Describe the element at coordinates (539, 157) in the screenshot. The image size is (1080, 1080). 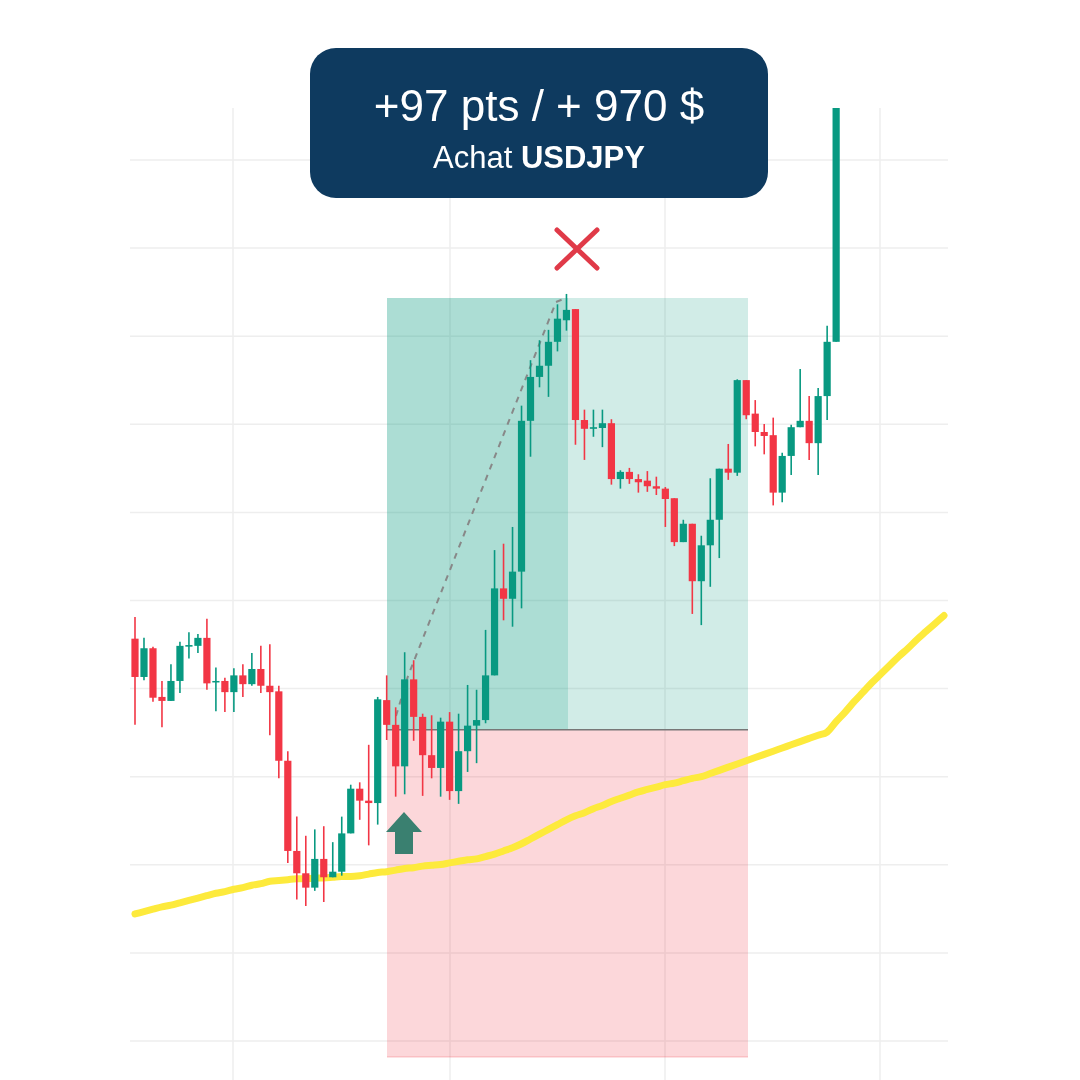
I see `text: Achat USDJPY` at that location.